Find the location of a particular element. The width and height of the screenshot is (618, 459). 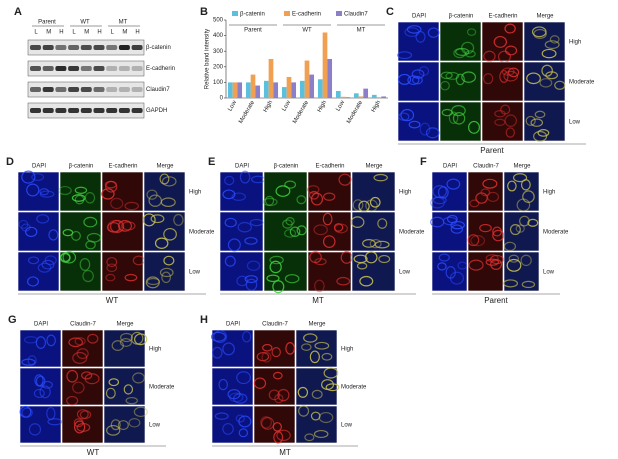

column-header: β-catenin is located at coordinates (81, 167).